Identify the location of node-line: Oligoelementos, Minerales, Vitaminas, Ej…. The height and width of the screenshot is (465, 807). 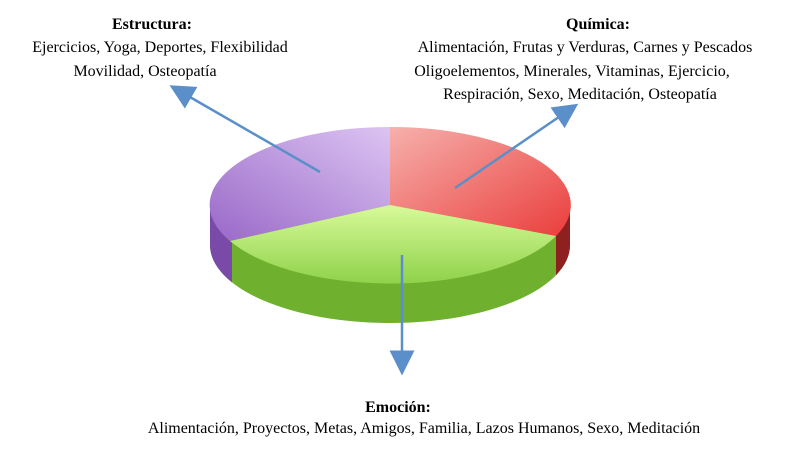
(572, 71).